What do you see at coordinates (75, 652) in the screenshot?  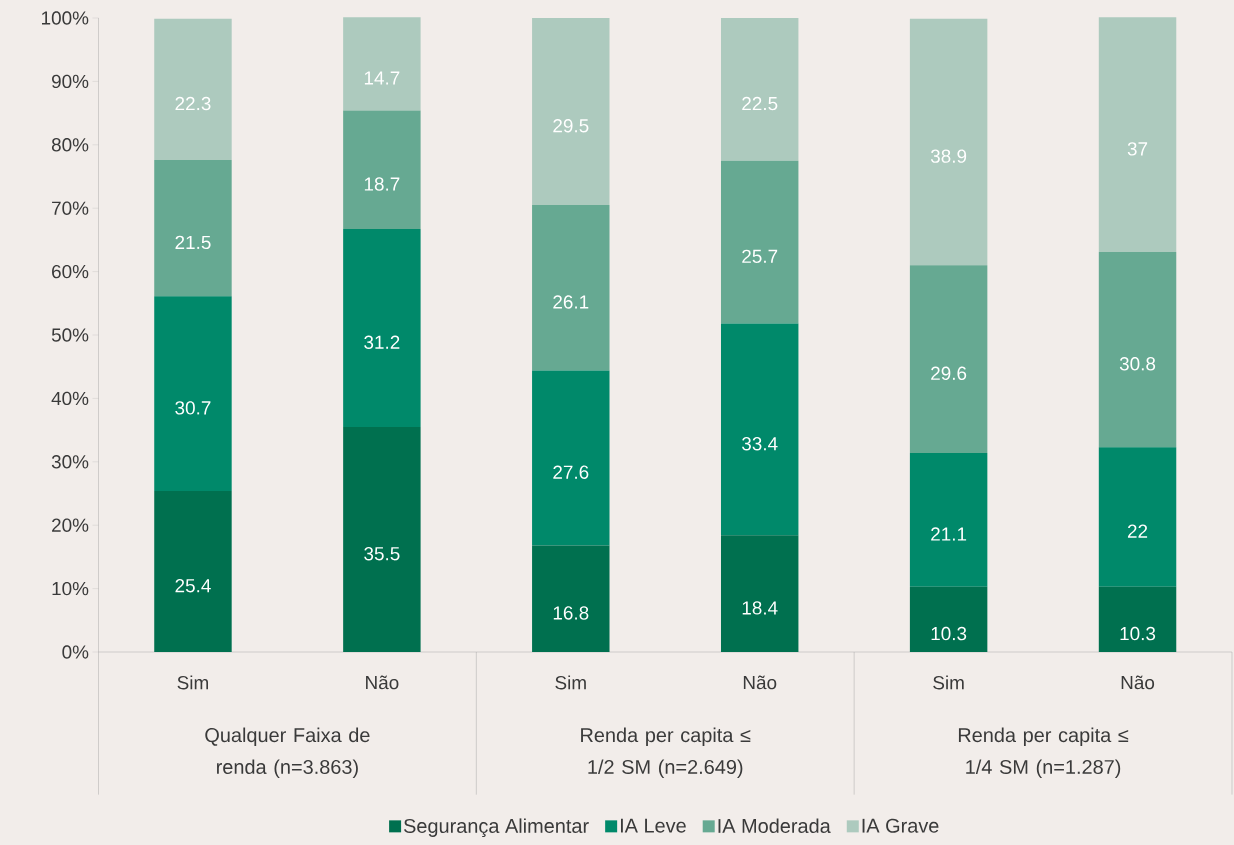 I see `y-tick-label: 0%` at bounding box center [75, 652].